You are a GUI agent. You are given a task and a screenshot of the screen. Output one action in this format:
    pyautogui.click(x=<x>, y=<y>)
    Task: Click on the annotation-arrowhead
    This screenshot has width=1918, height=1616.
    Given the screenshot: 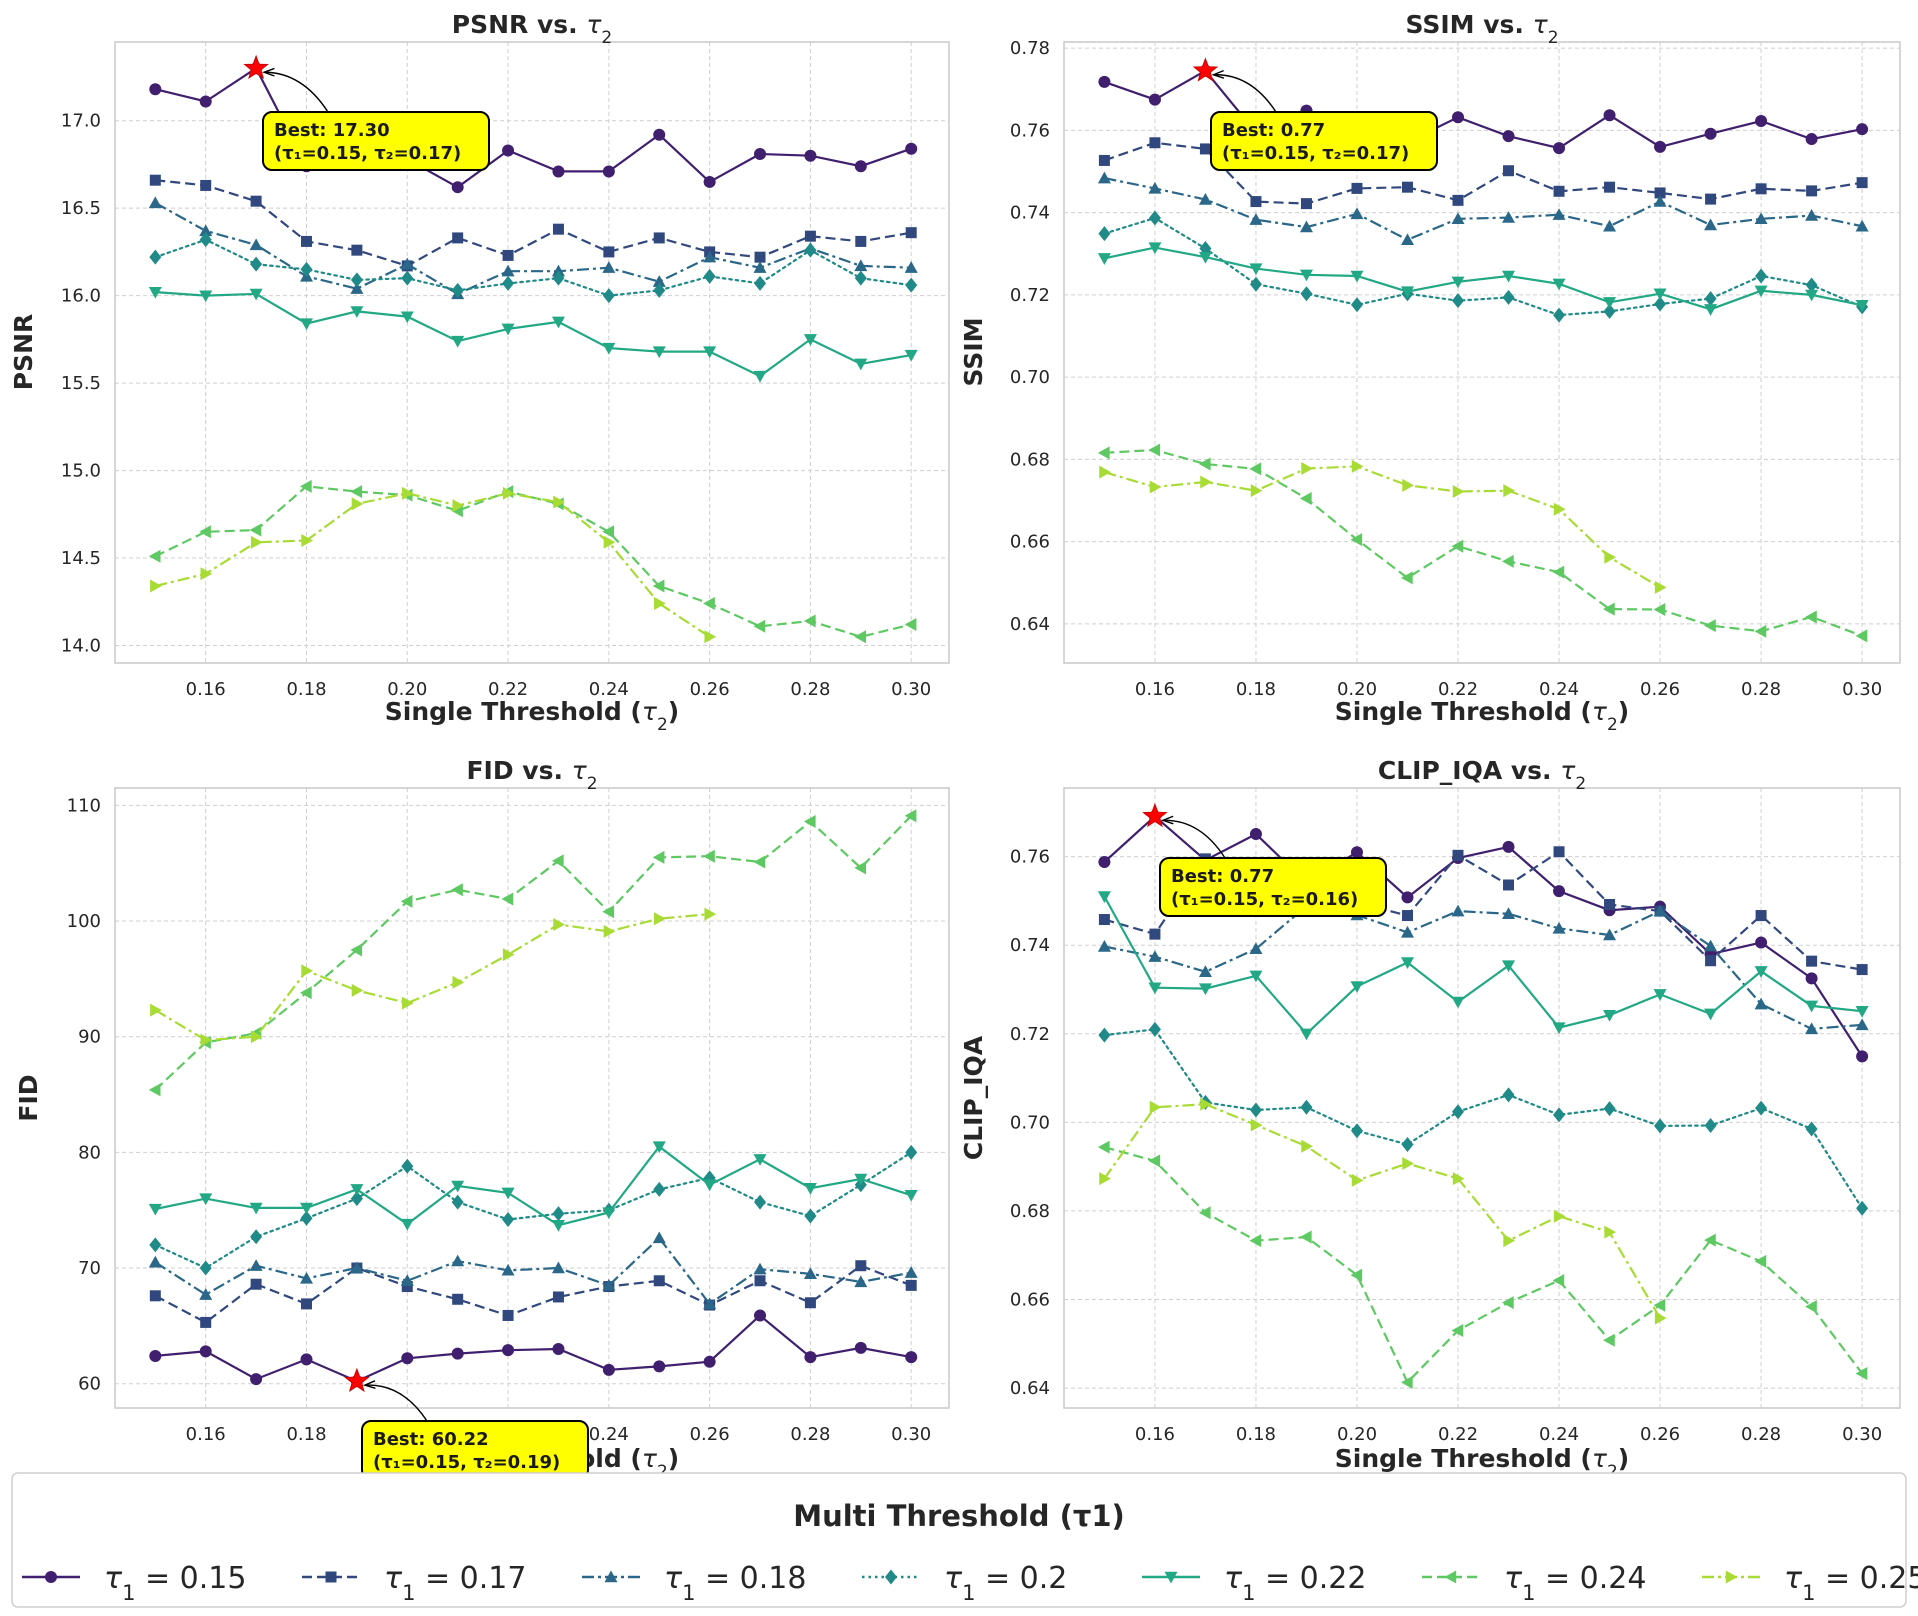 What is the action you would take?
    pyautogui.click(x=369, y=1385)
    